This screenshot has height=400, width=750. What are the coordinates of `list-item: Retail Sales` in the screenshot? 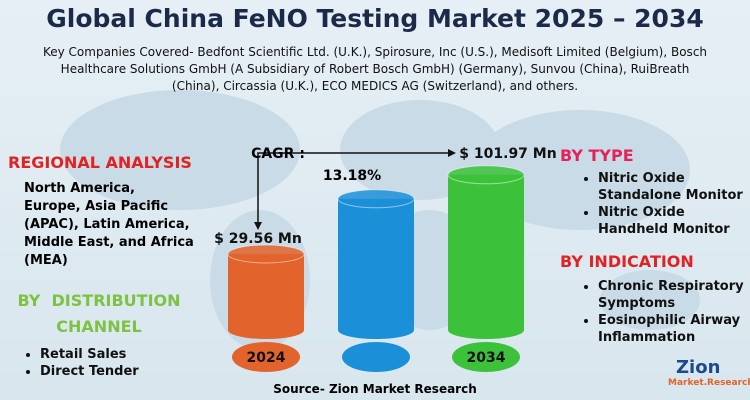 It's located at (89, 354).